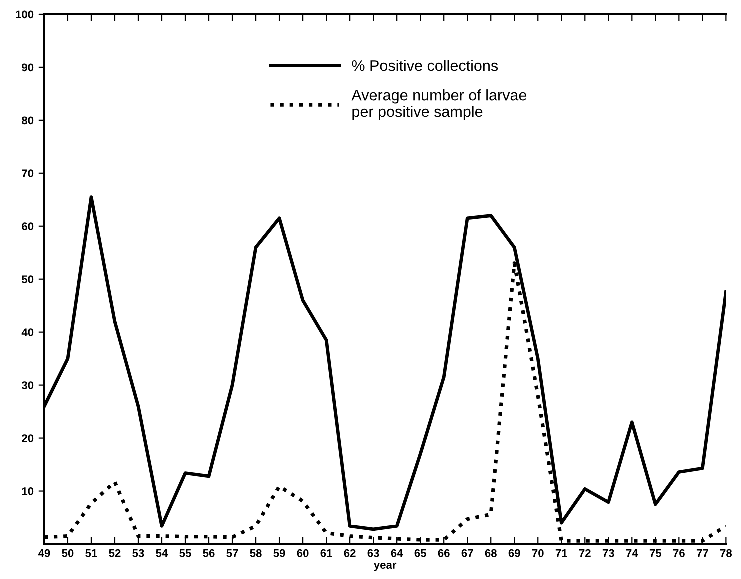 This screenshot has height=579, width=741. I want to click on x-tick-label: 66, so click(444, 553).